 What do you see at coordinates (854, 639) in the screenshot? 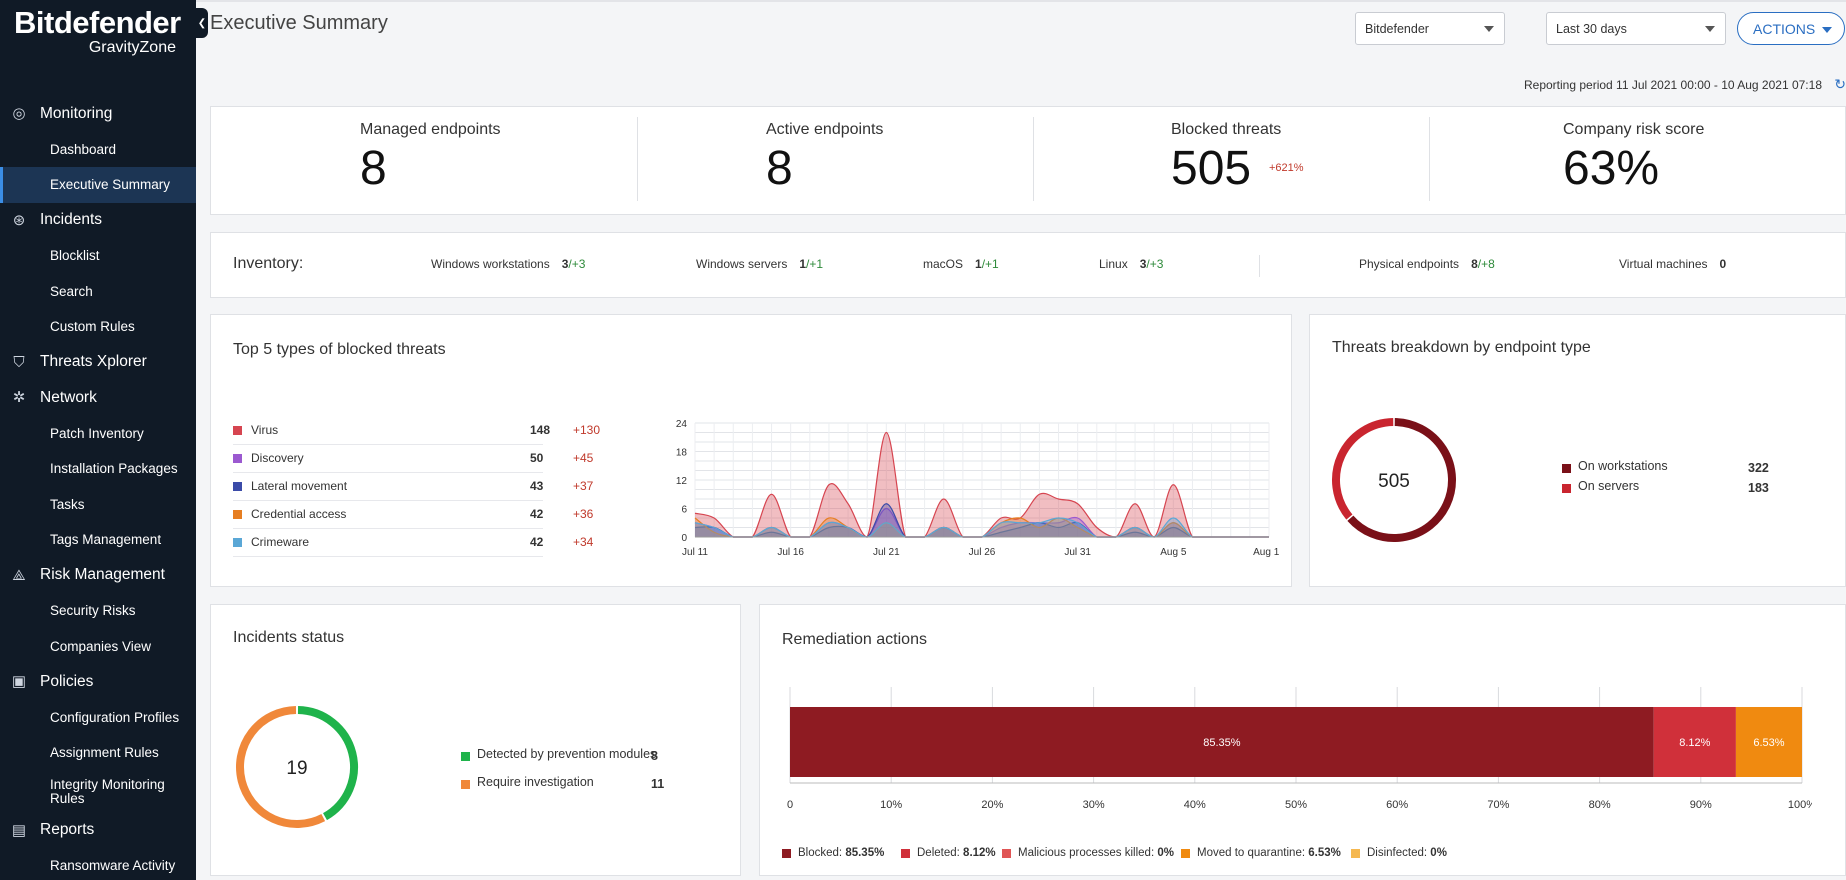
I see `card-title: Remediation actions` at bounding box center [854, 639].